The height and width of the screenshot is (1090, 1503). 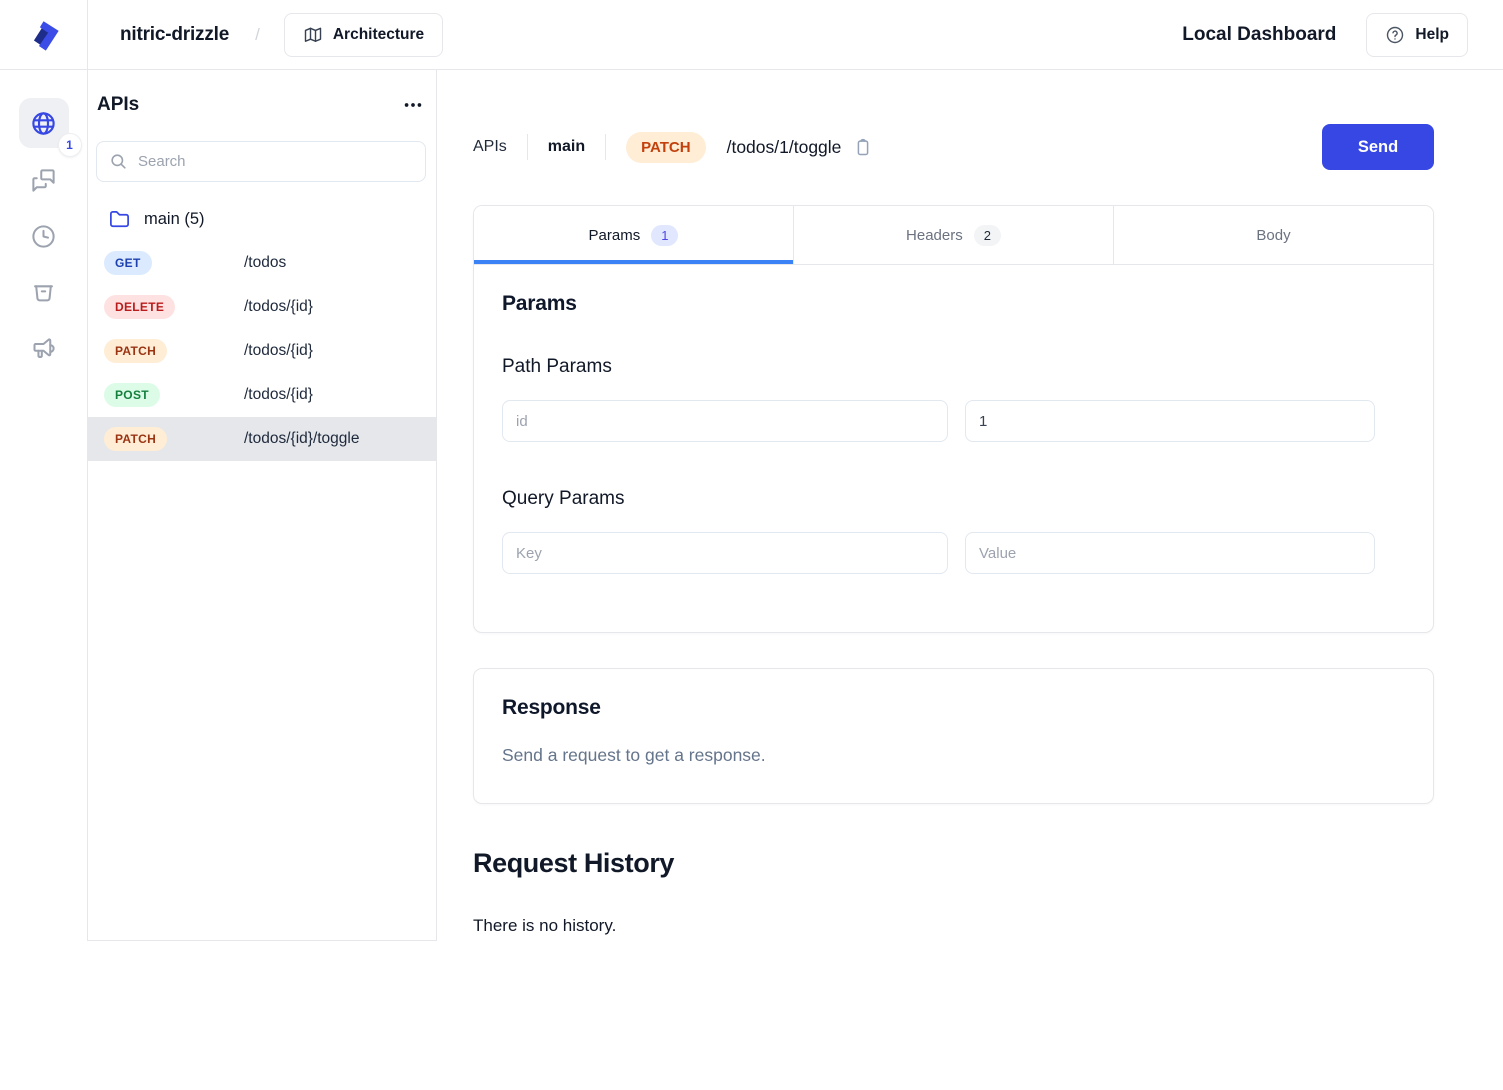 I want to click on request-method-badge: PATCH, so click(x=666, y=147).